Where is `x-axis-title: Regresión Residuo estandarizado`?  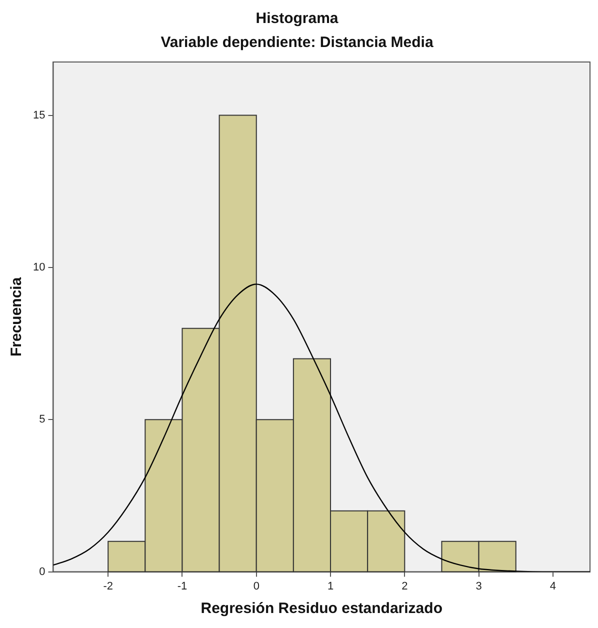
x-axis-title: Regresión Residuo estandarizado is located at coordinates (321, 609).